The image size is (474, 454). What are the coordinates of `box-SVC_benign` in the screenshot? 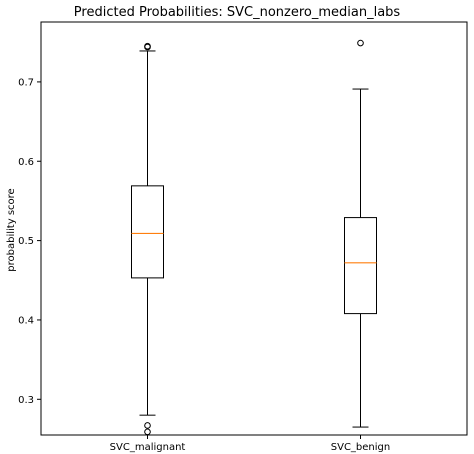 It's located at (360, 233).